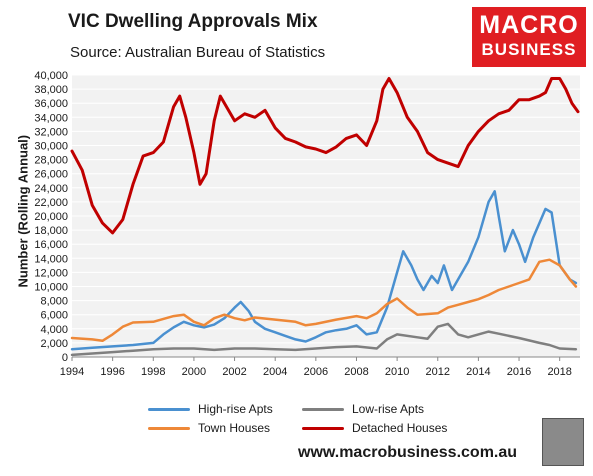 The height and width of the screenshot is (476, 593). What do you see at coordinates (194, 372) in the screenshot?
I see `x-tick-label: 2000` at bounding box center [194, 372].